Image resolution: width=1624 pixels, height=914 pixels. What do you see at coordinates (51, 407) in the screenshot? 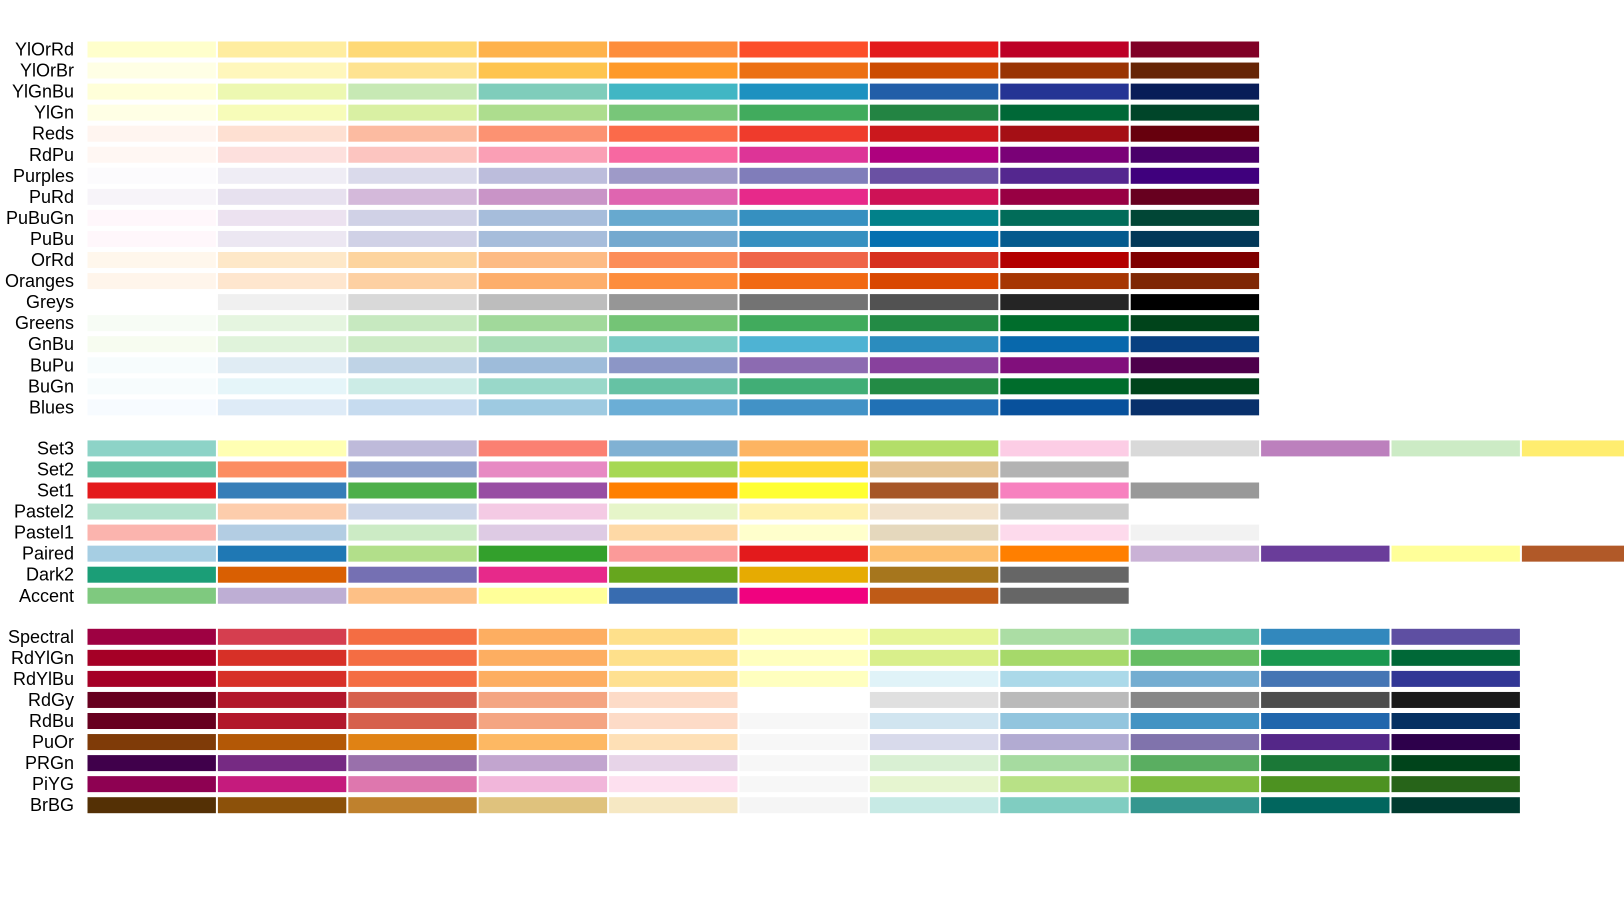
I see `palette-label: Blues` at bounding box center [51, 407].